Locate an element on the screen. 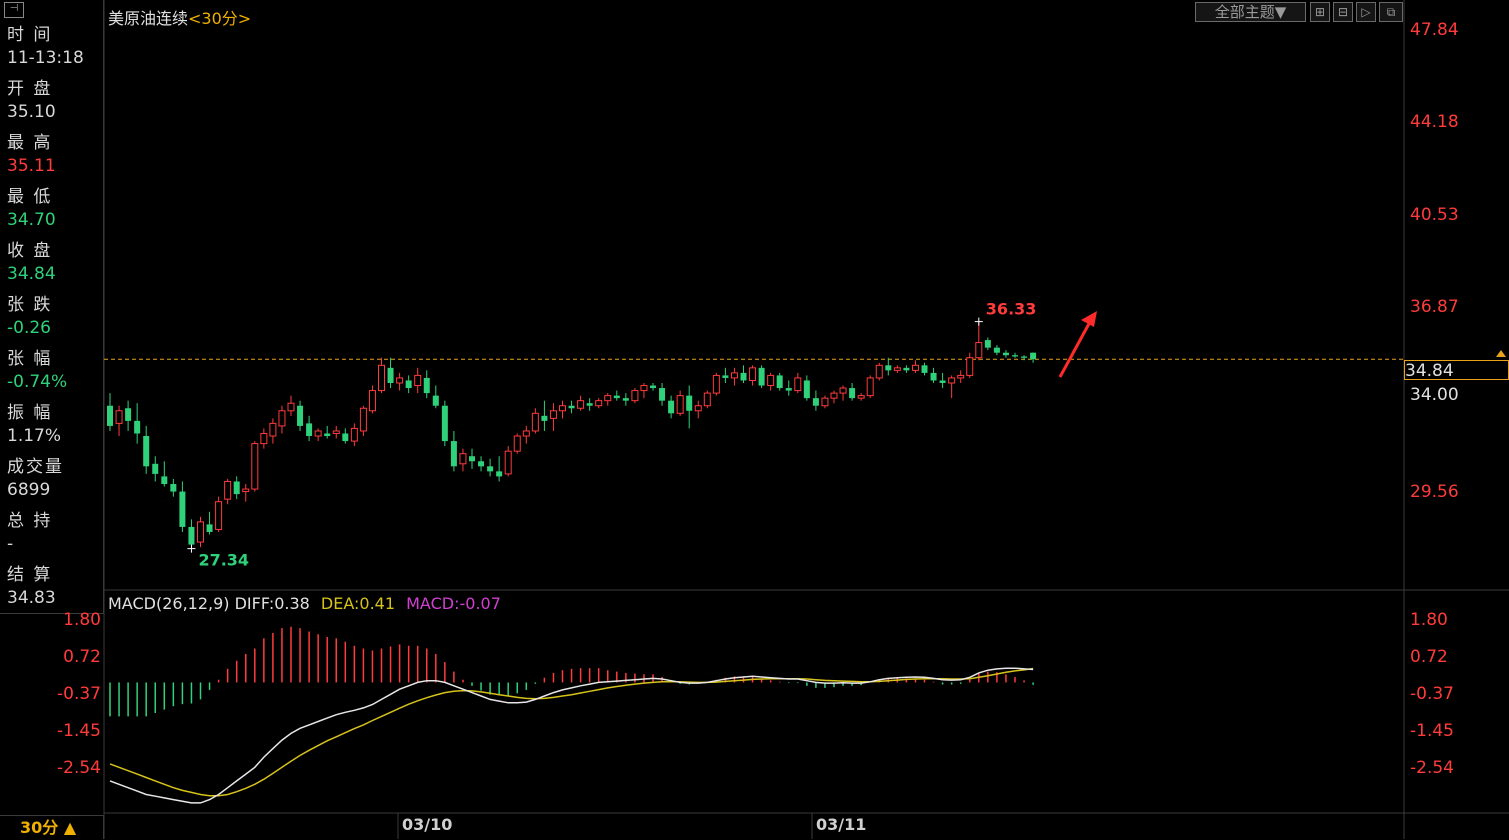  high-marker-cross is located at coordinates (978, 321).